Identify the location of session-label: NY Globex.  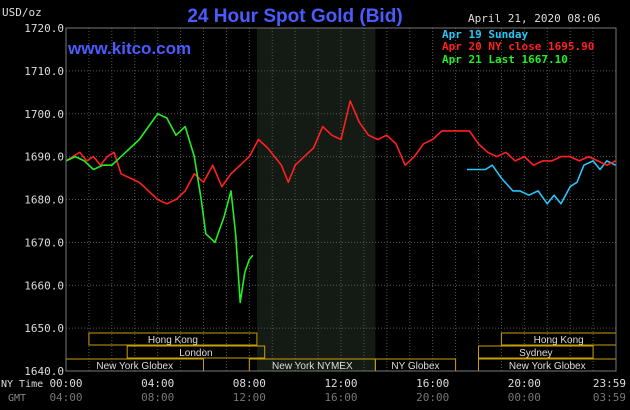
(415, 366).